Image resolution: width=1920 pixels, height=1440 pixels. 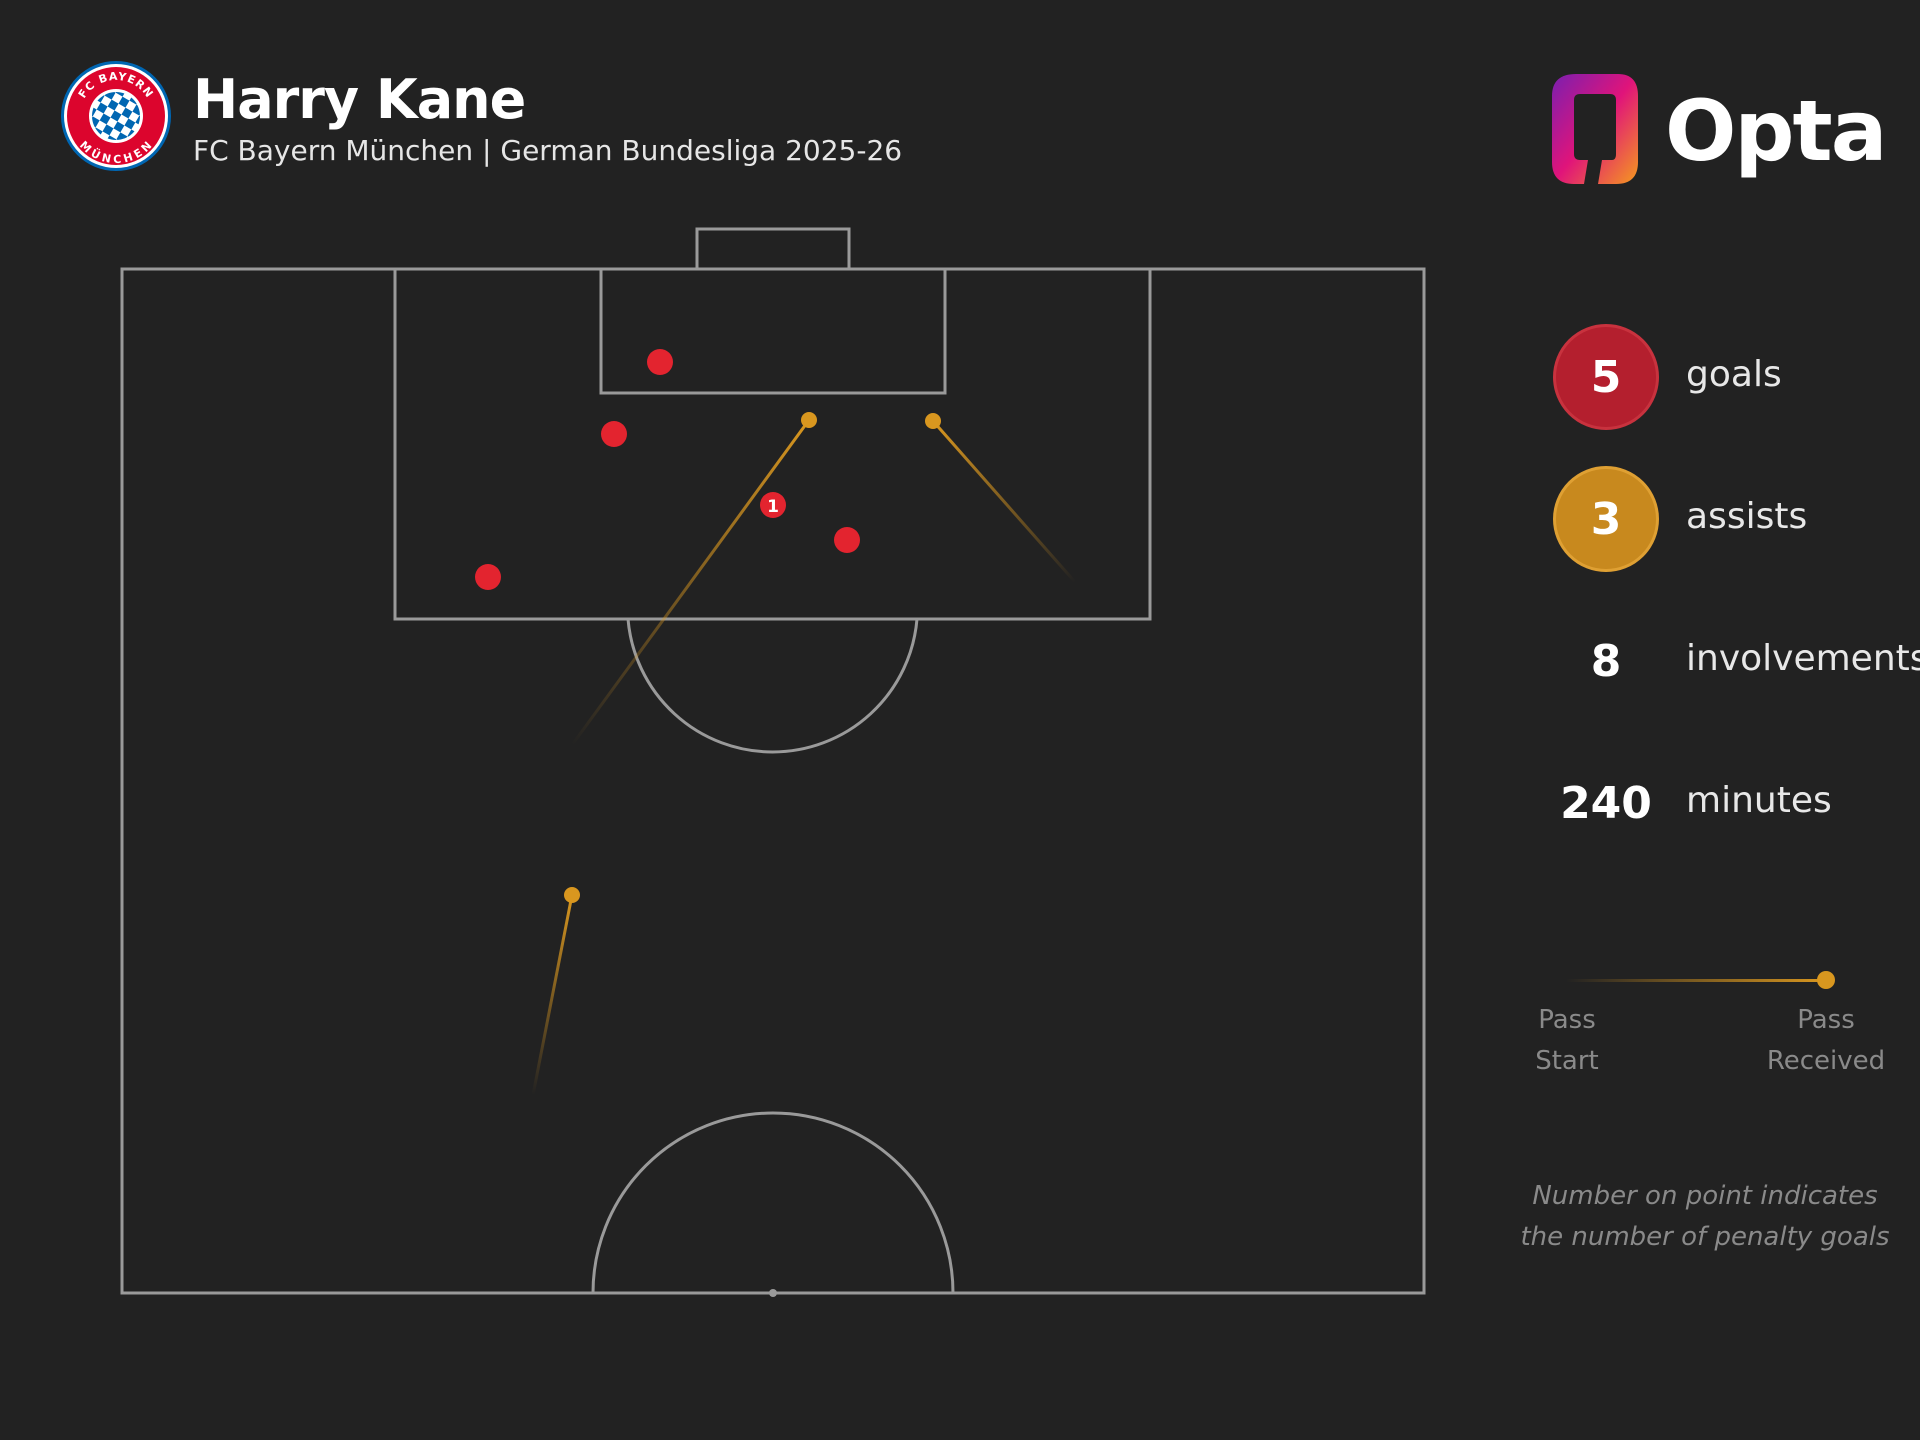 I want to click on penalty-goal-count: 1, so click(x=773, y=507).